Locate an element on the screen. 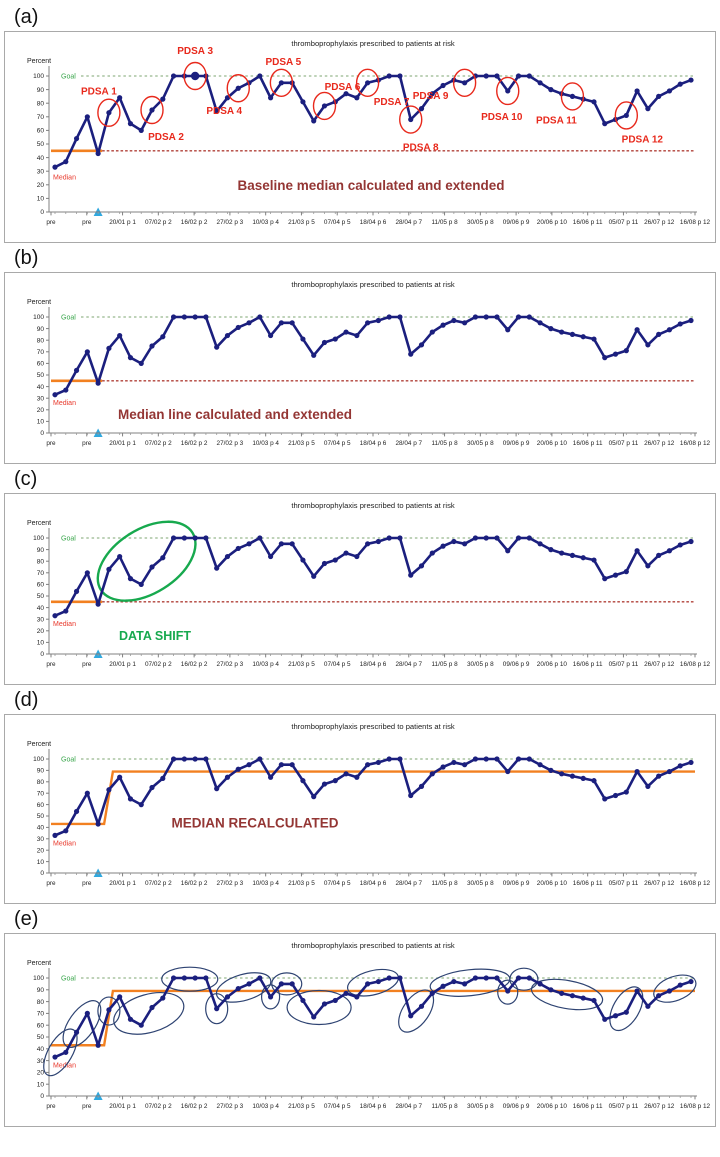  svg-text: 20/01 p 1 is located at coordinates (122, 883).